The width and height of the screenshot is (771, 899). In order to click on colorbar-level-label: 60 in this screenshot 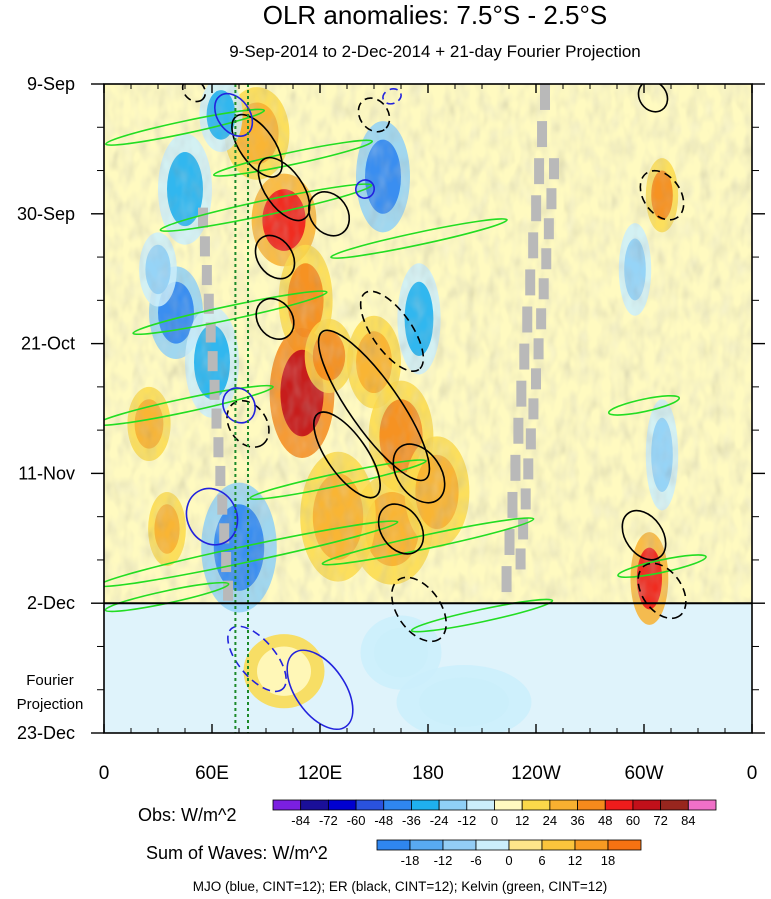, I will do `click(633, 820)`.